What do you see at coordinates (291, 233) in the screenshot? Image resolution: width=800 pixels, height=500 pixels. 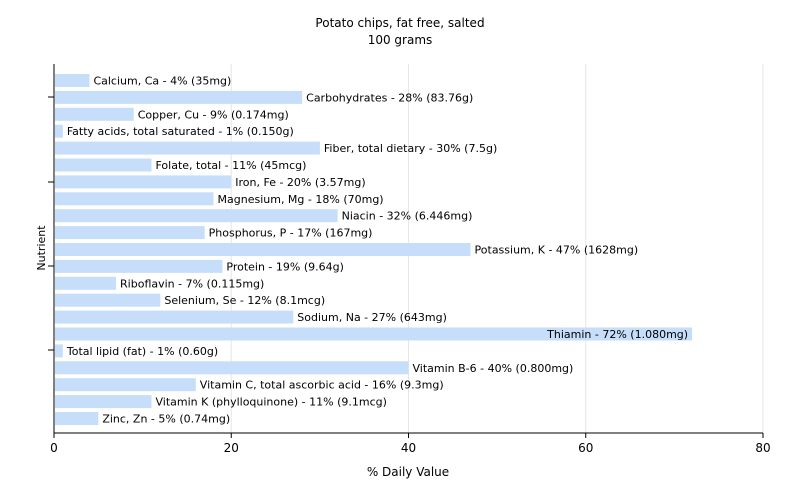 I see `bar-label-9: Phosphorus, P - 17% (167mg)` at bounding box center [291, 233].